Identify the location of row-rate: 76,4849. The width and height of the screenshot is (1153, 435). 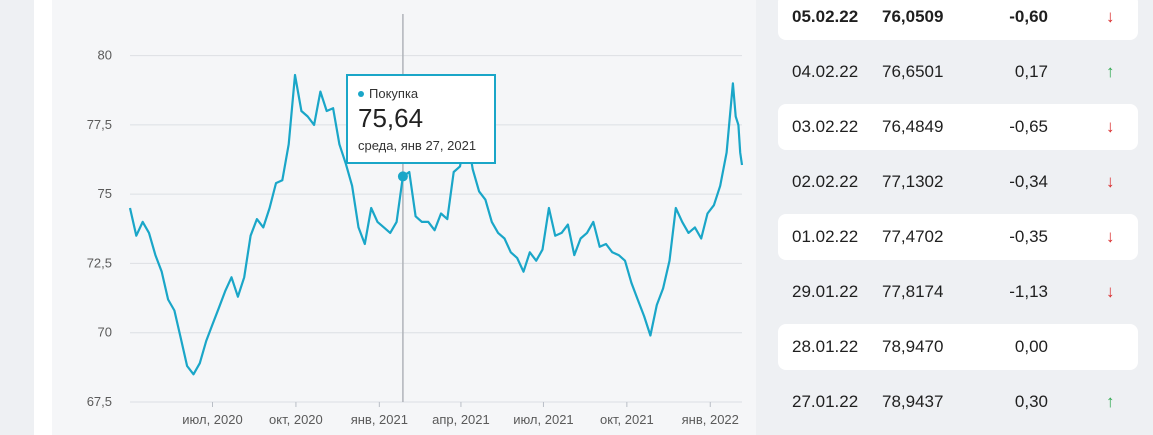
(913, 126).